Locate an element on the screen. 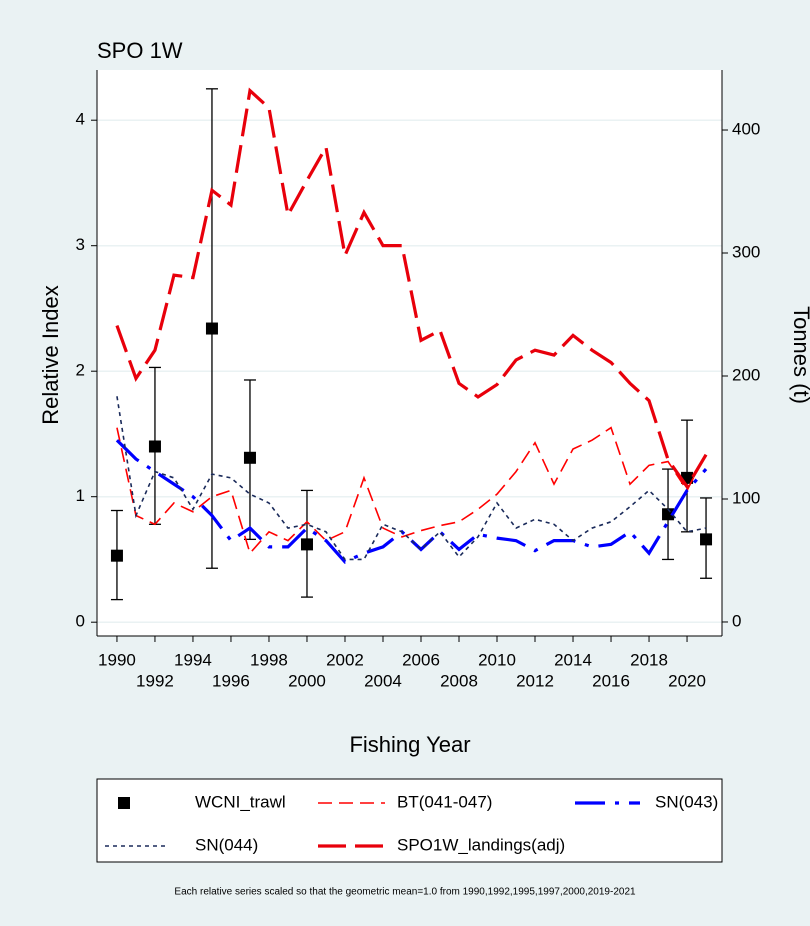 The height and width of the screenshot is (926, 810). x-tick-label: 2008 is located at coordinates (459, 680).